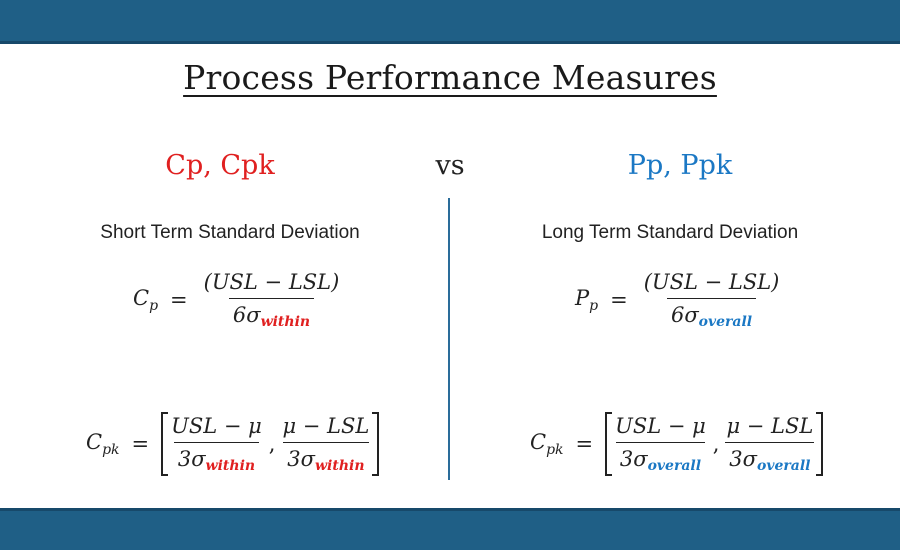 The width and height of the screenshot is (900, 550). Describe the element at coordinates (450, 529) in the screenshot. I see `bottom-banner` at that location.